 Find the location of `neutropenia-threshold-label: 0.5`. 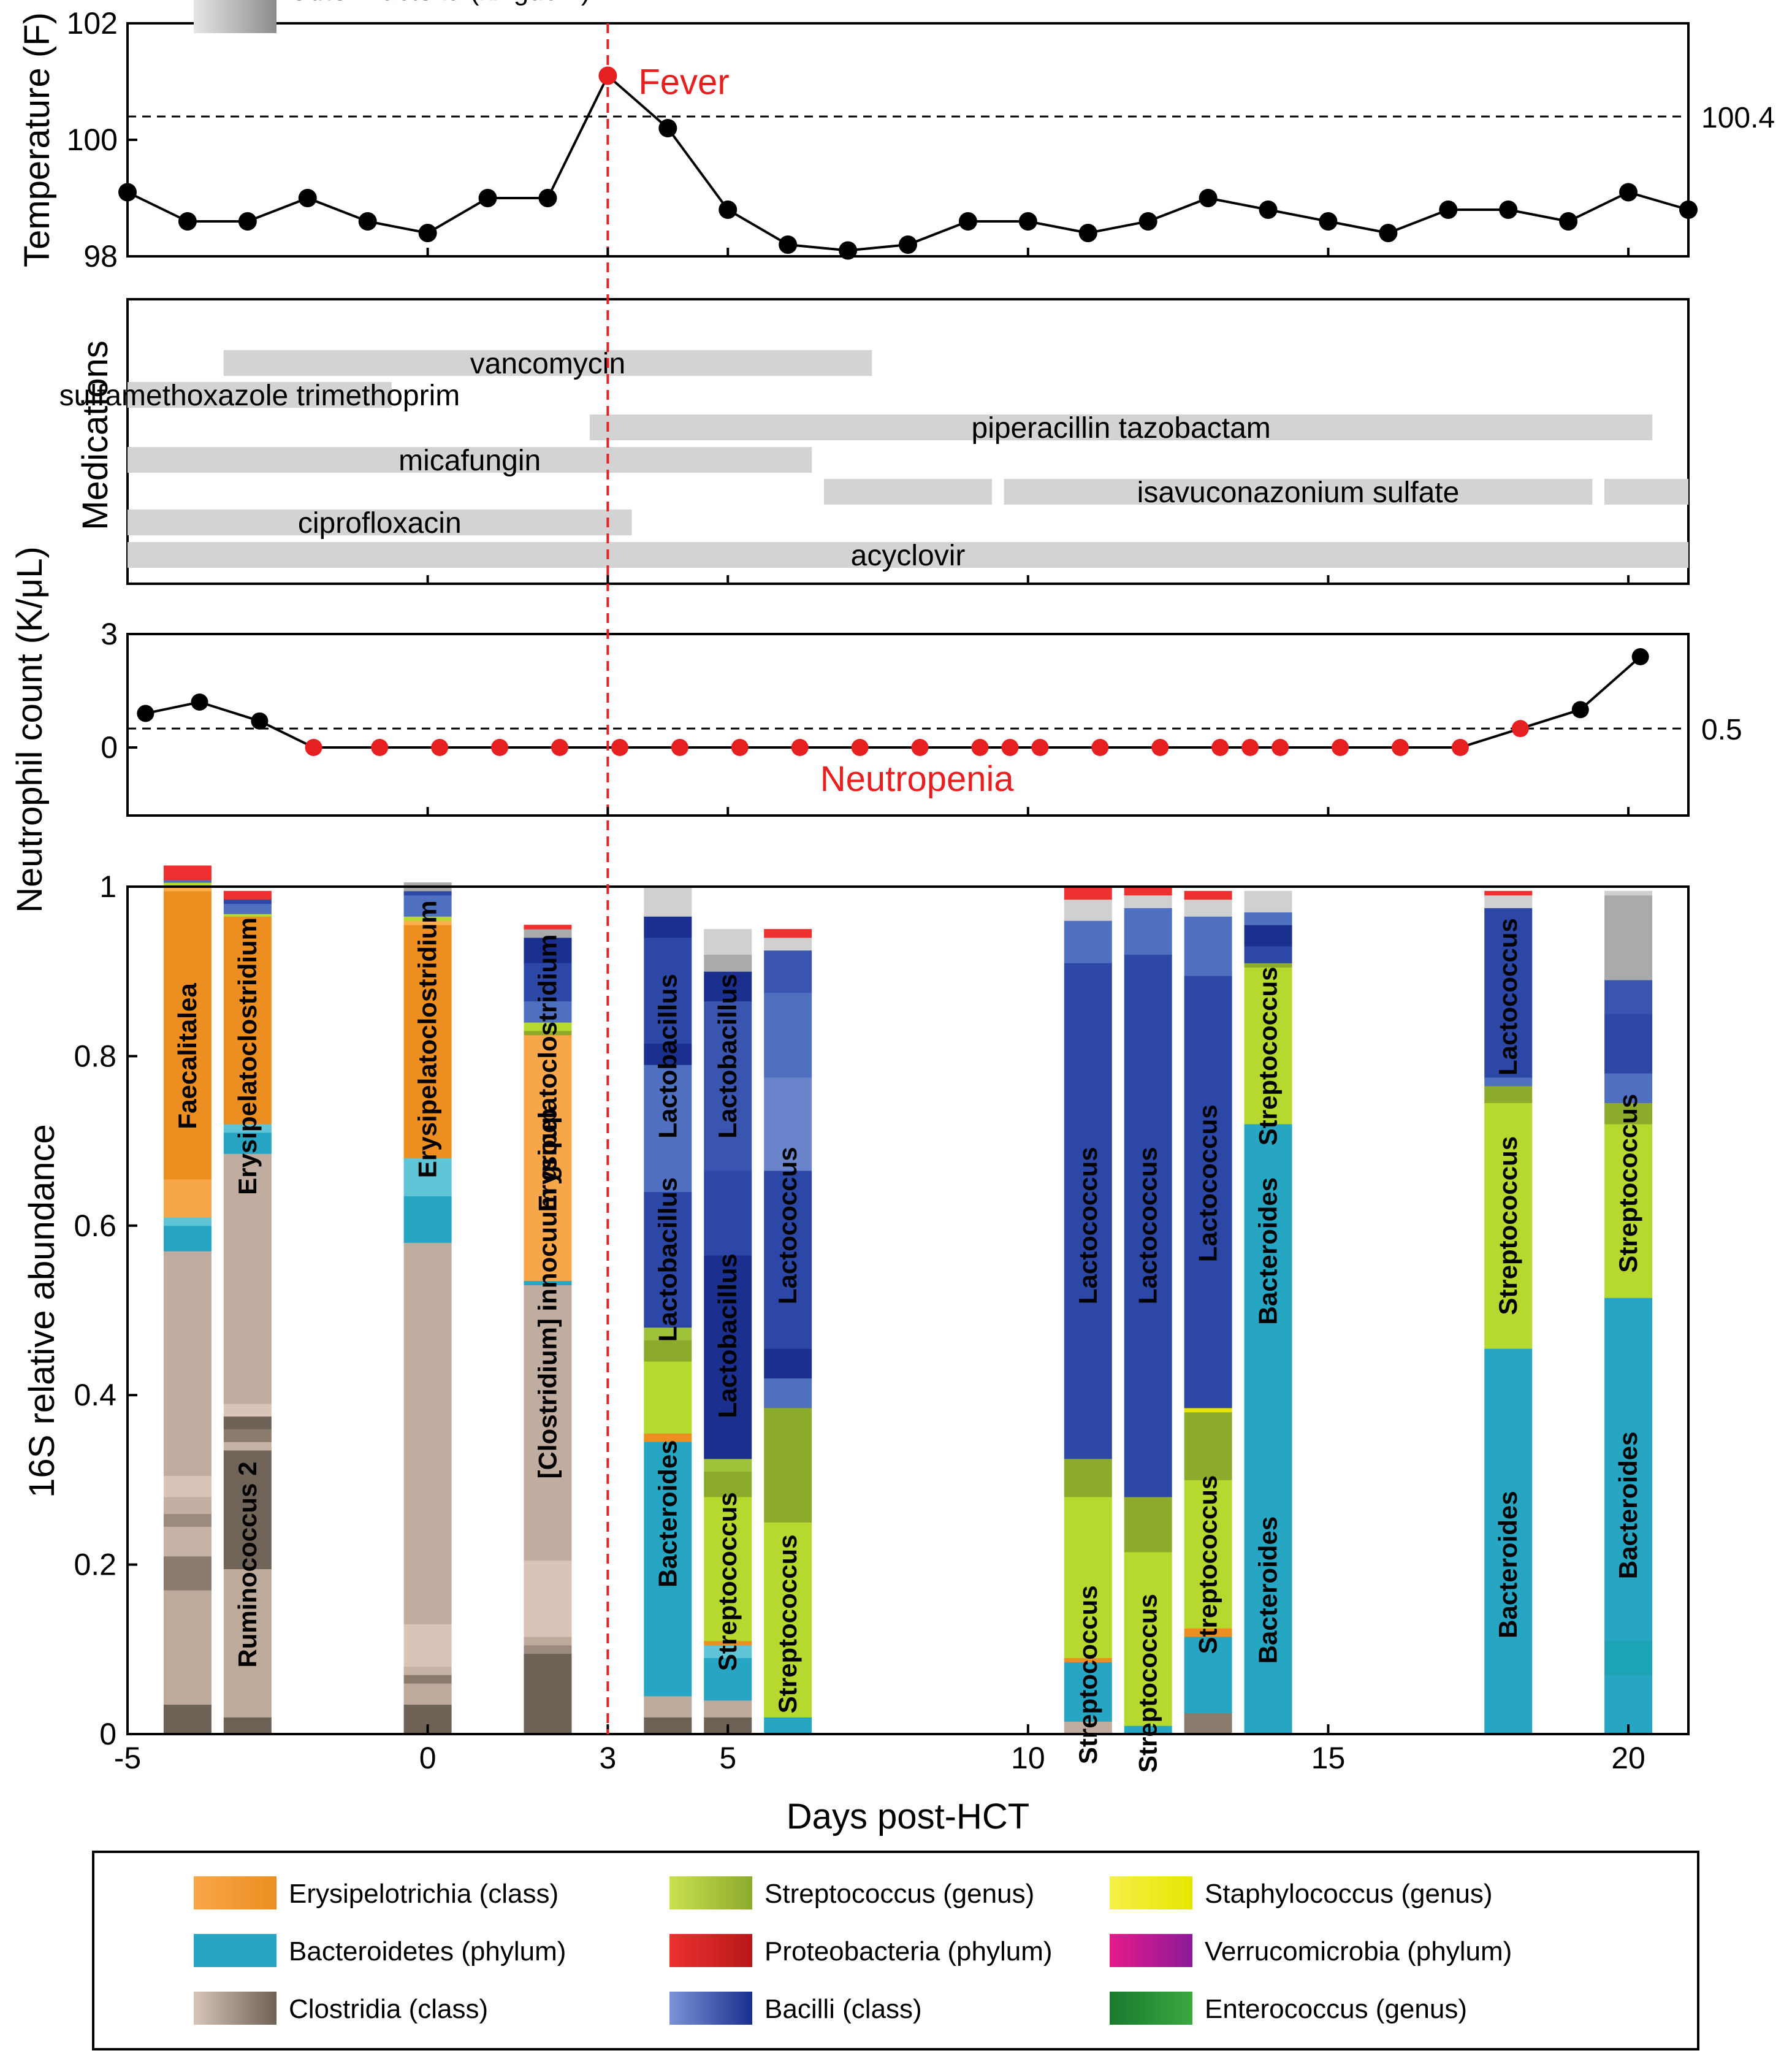

neutropenia-threshold-label: 0.5 is located at coordinates (1721, 730).